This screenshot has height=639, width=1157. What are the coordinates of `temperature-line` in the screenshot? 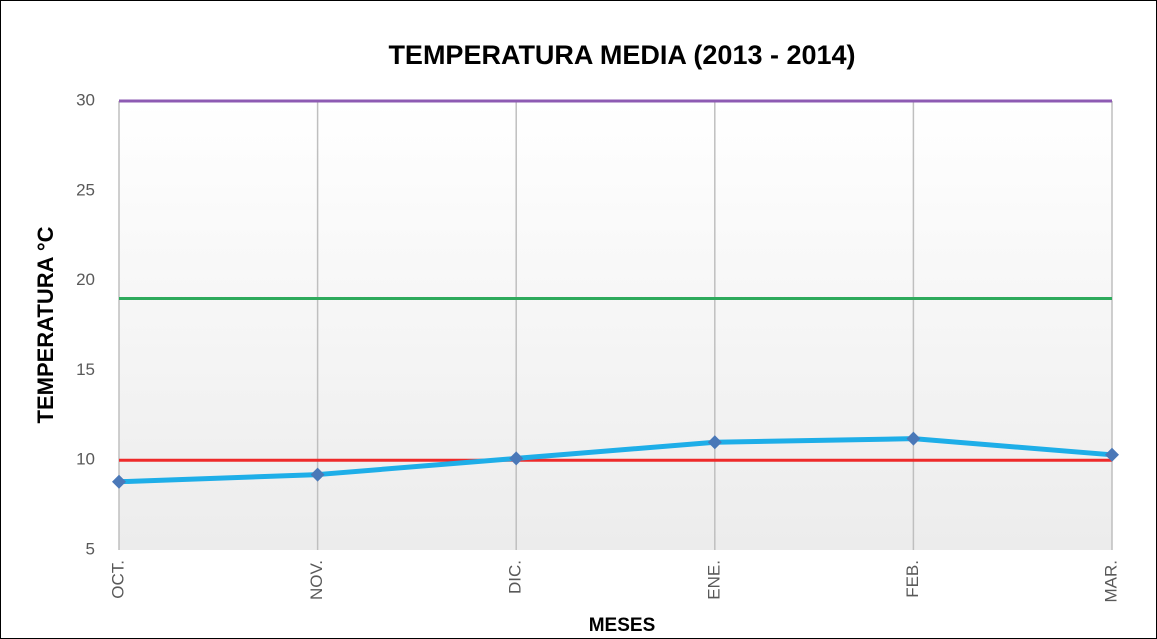 It's located at (615, 460).